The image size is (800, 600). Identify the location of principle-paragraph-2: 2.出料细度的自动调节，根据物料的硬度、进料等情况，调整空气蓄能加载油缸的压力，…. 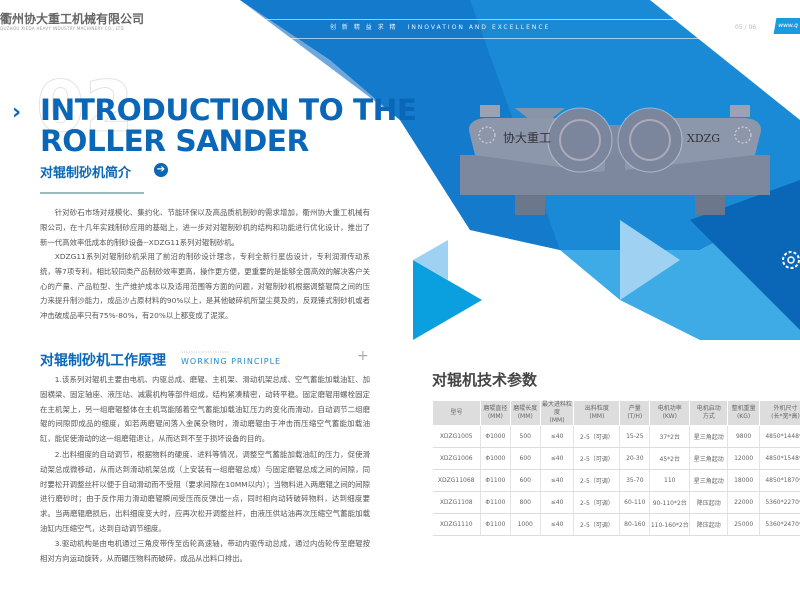
(205, 491).